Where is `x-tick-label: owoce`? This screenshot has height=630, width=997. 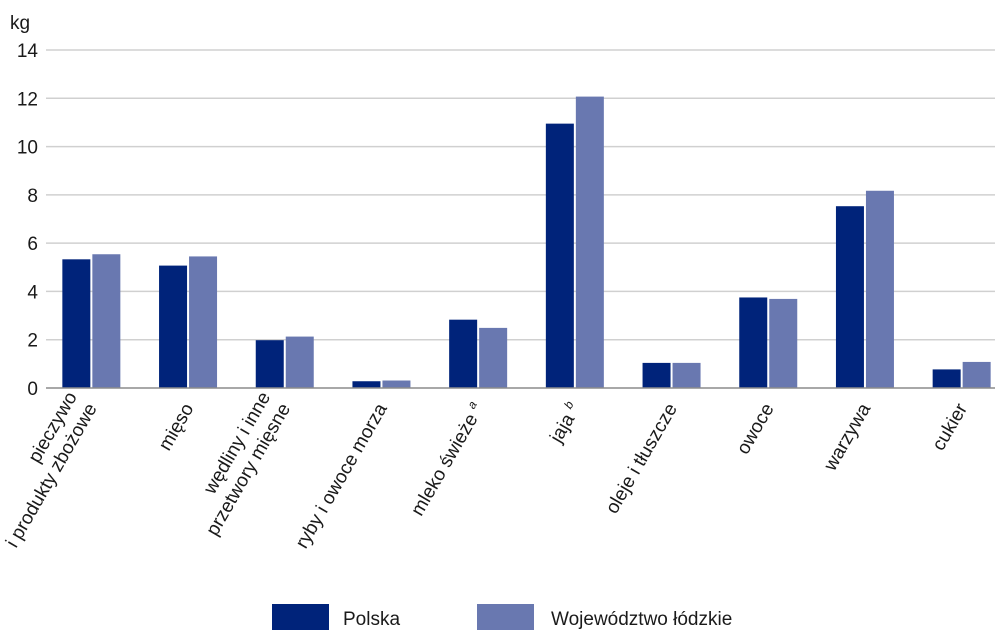 x-tick-label: owoce is located at coordinates (756, 429).